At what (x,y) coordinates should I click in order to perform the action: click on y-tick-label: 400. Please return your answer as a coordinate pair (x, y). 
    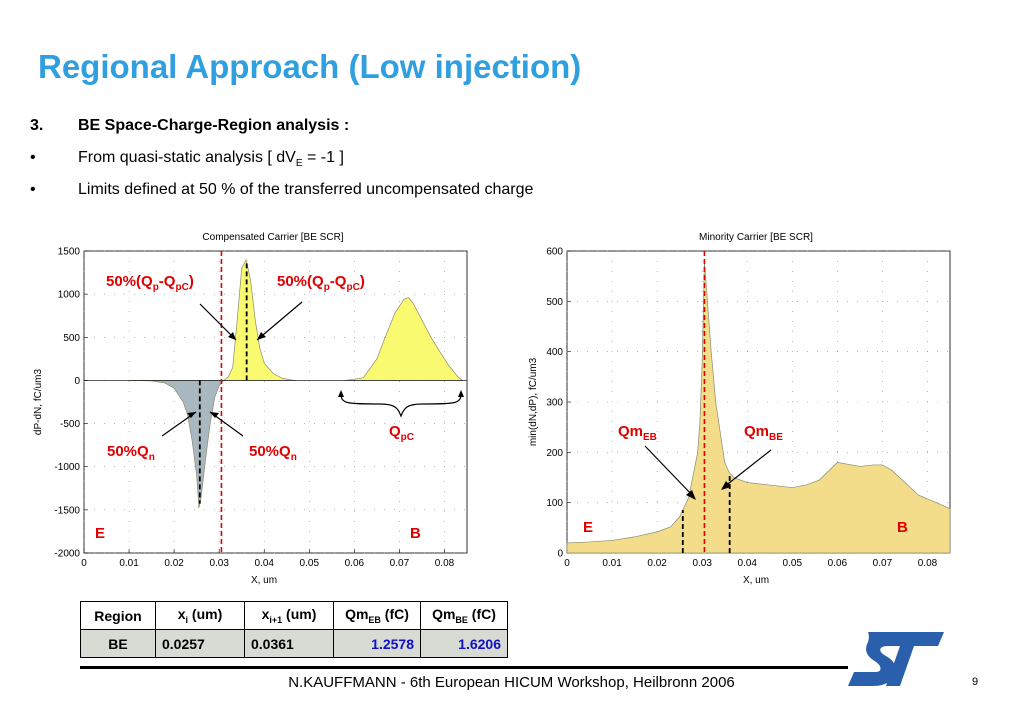
    Looking at the image, I should click on (554, 352).